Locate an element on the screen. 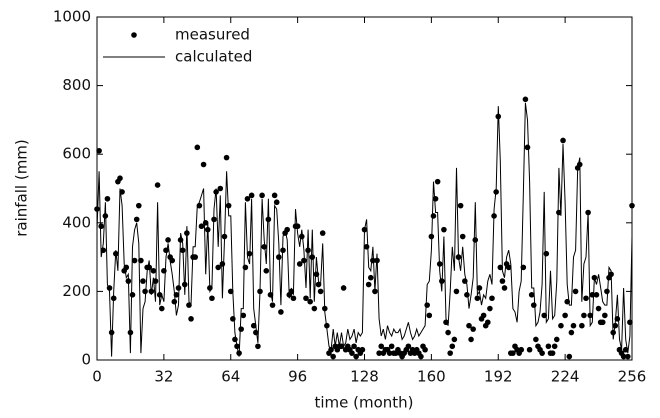 The image size is (660, 418). y-tick-label: 0 is located at coordinates (86, 360).